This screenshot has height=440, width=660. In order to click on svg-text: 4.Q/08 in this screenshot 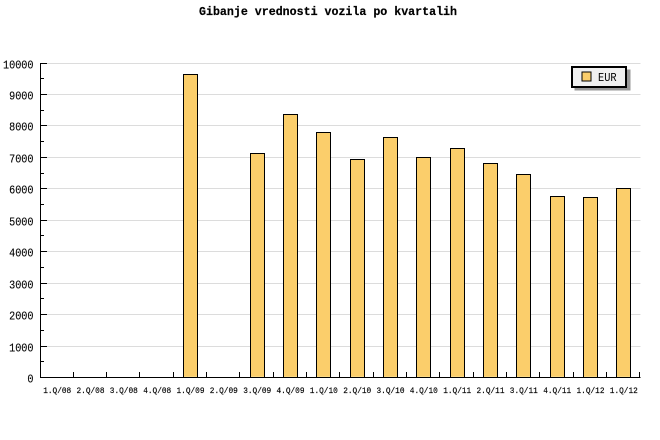, I will do `click(157, 391)`.